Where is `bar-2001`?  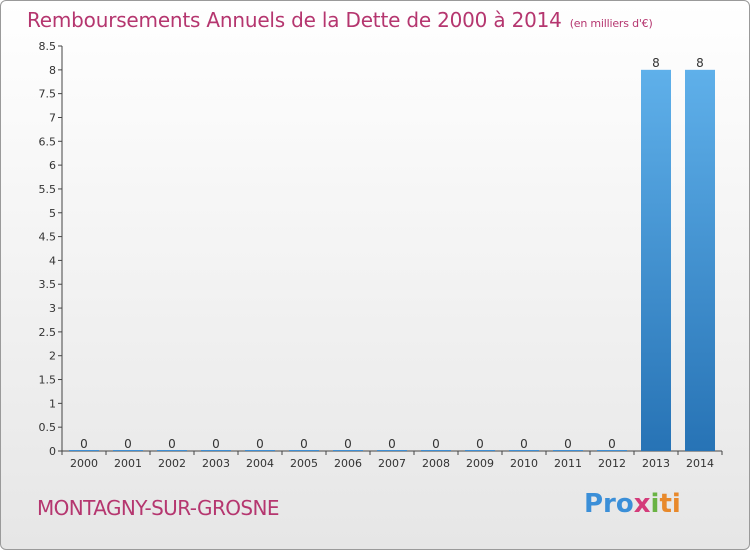
bar-2001 is located at coordinates (128, 450).